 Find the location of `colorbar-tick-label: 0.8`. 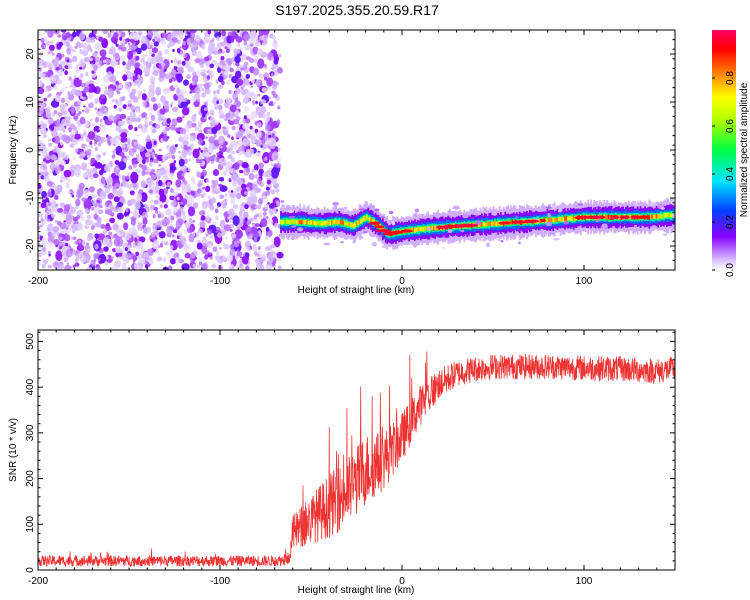

colorbar-tick-label: 0.8 is located at coordinates (730, 78).